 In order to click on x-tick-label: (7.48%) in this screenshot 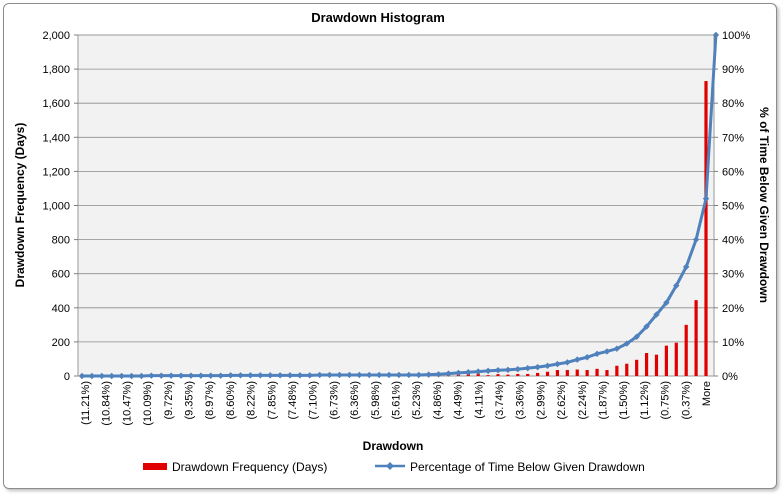, I will do `click(293, 400)`.